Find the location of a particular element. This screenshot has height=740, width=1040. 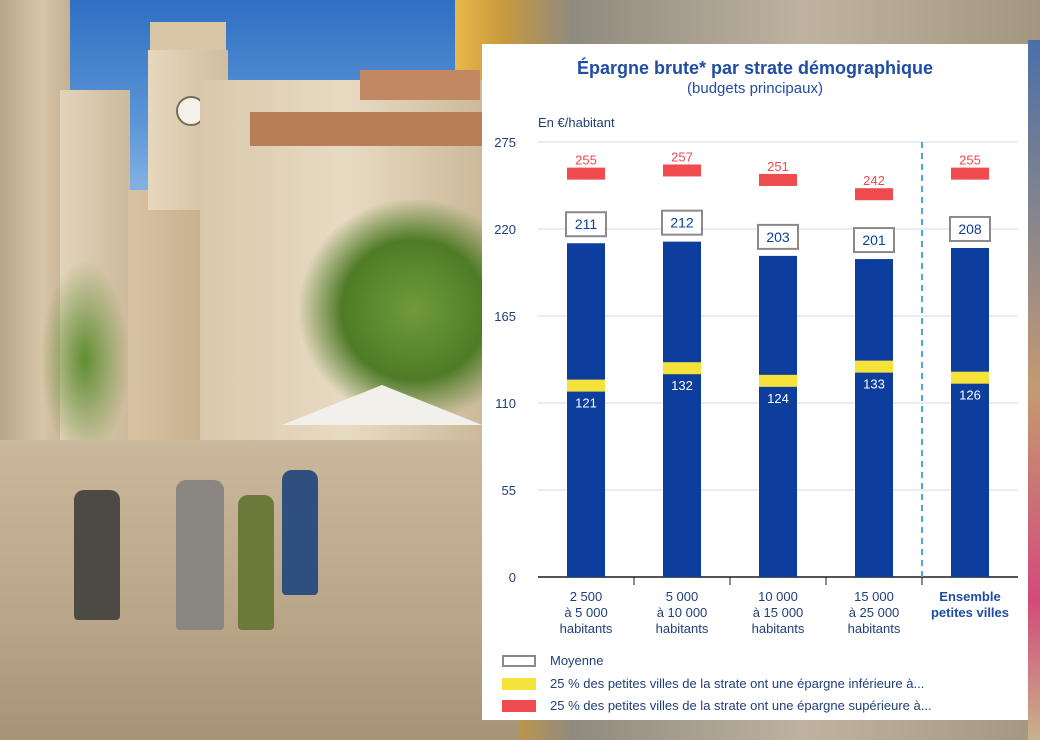

legend-swatch-lower-quartile is located at coordinates (519, 684).